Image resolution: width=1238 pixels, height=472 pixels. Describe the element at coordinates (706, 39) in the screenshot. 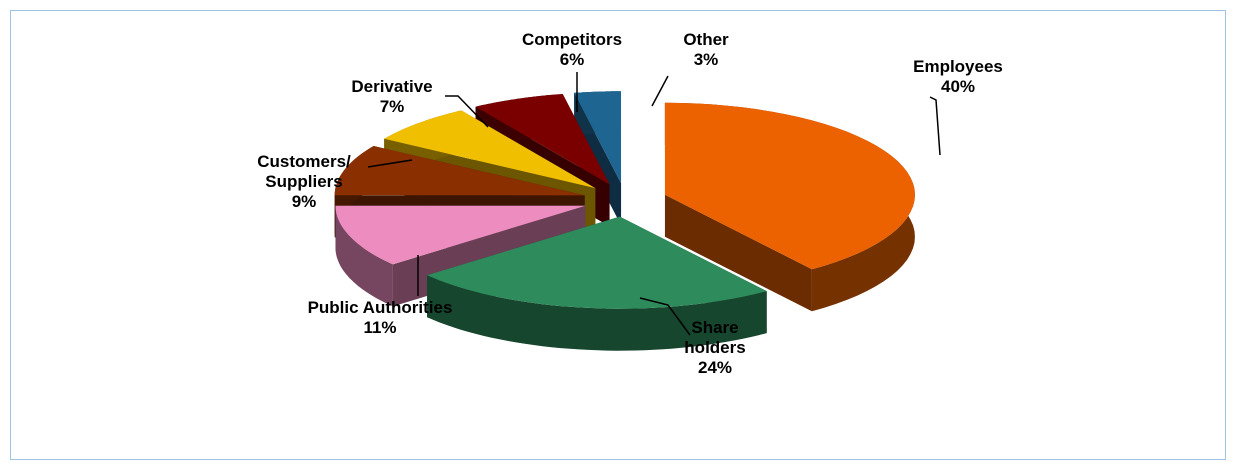

I see `category-label: Other` at that location.